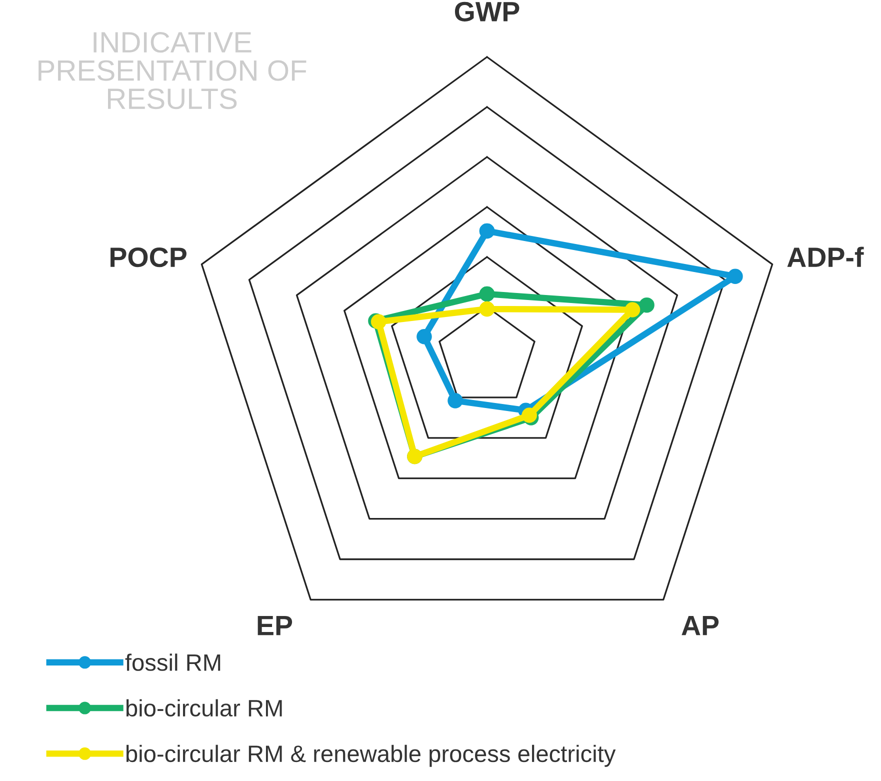 The width and height of the screenshot is (881, 781). What do you see at coordinates (487, 12) in the screenshot?
I see `spoke-label: GWP` at bounding box center [487, 12].